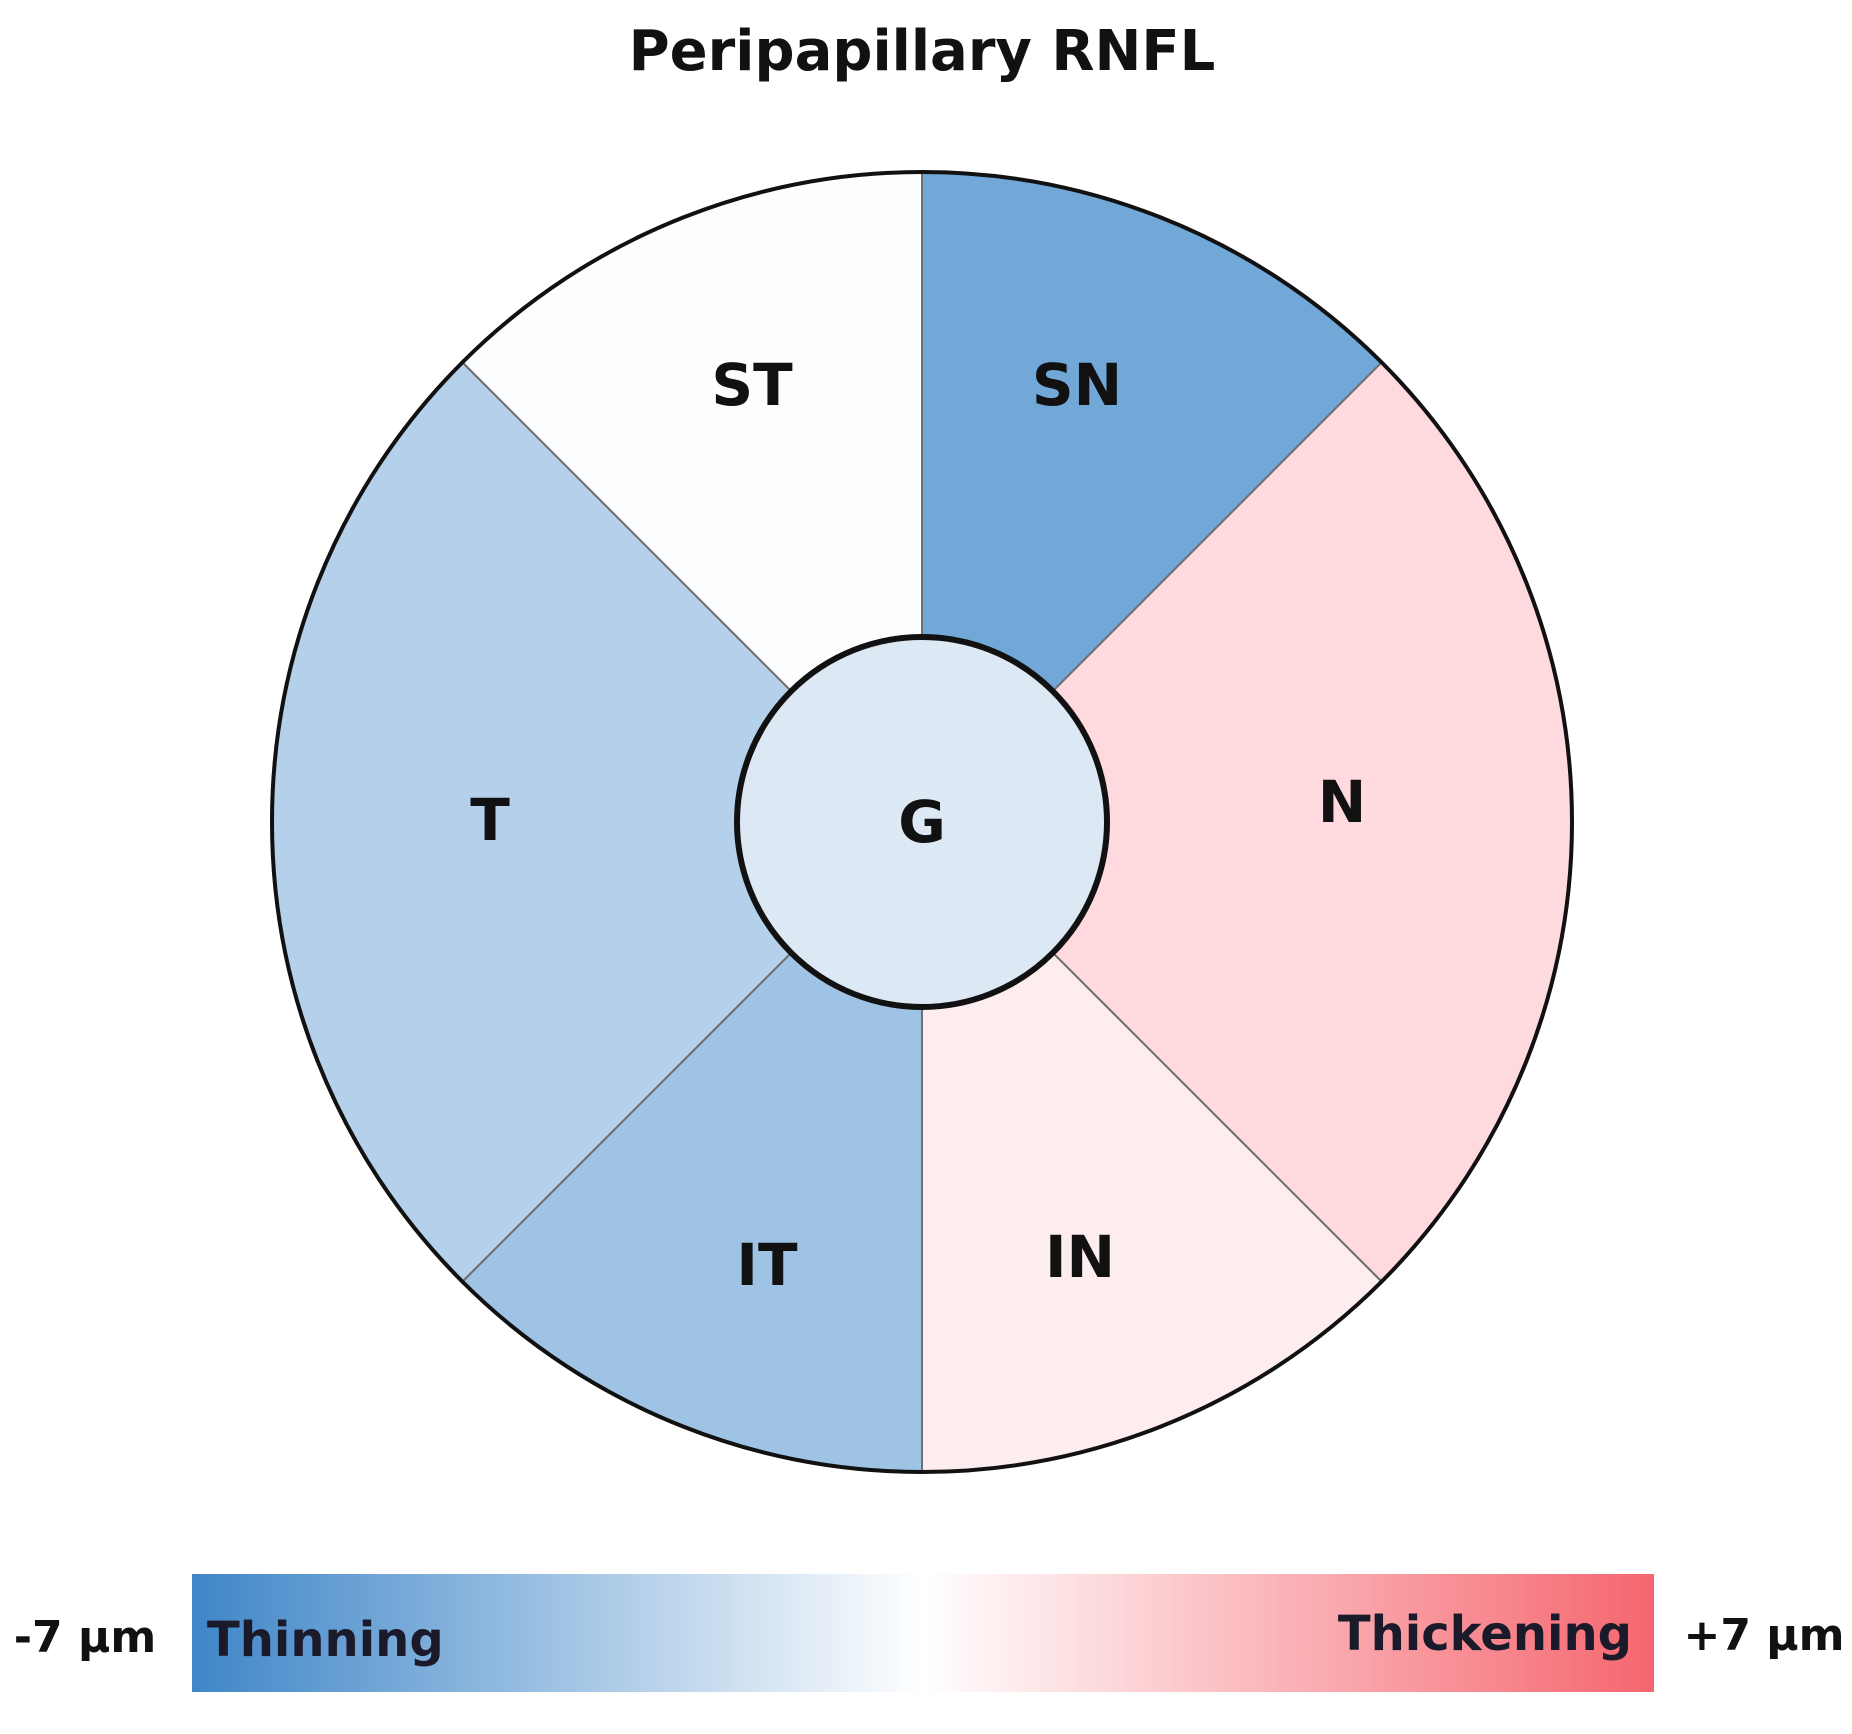  I want to click on colorbar-min-label: -7 µm, so click(85, 1637).